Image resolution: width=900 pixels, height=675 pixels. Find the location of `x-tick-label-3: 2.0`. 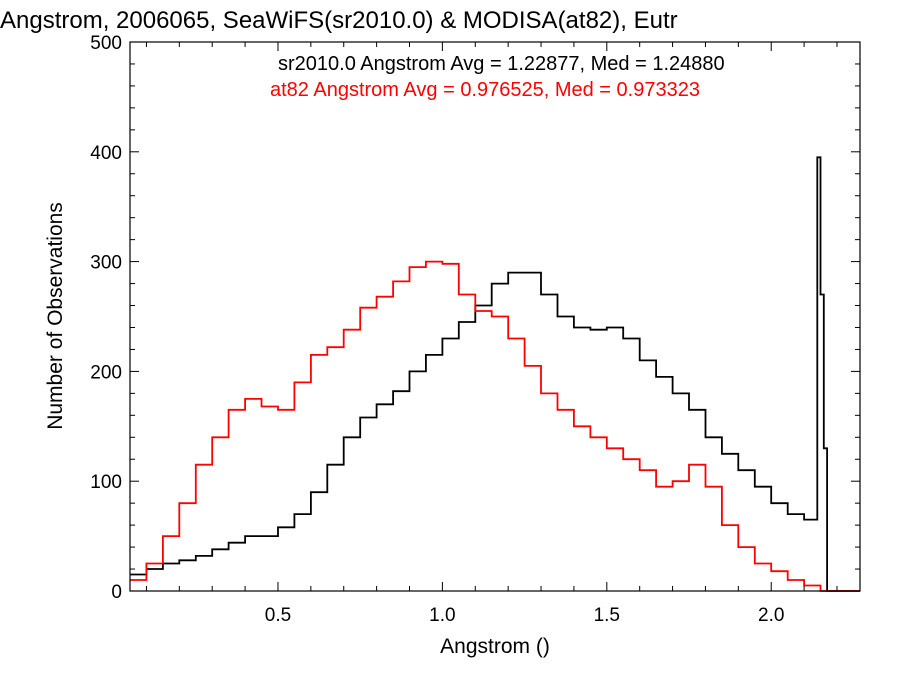

x-tick-label-3: 2.0 is located at coordinates (771, 615).